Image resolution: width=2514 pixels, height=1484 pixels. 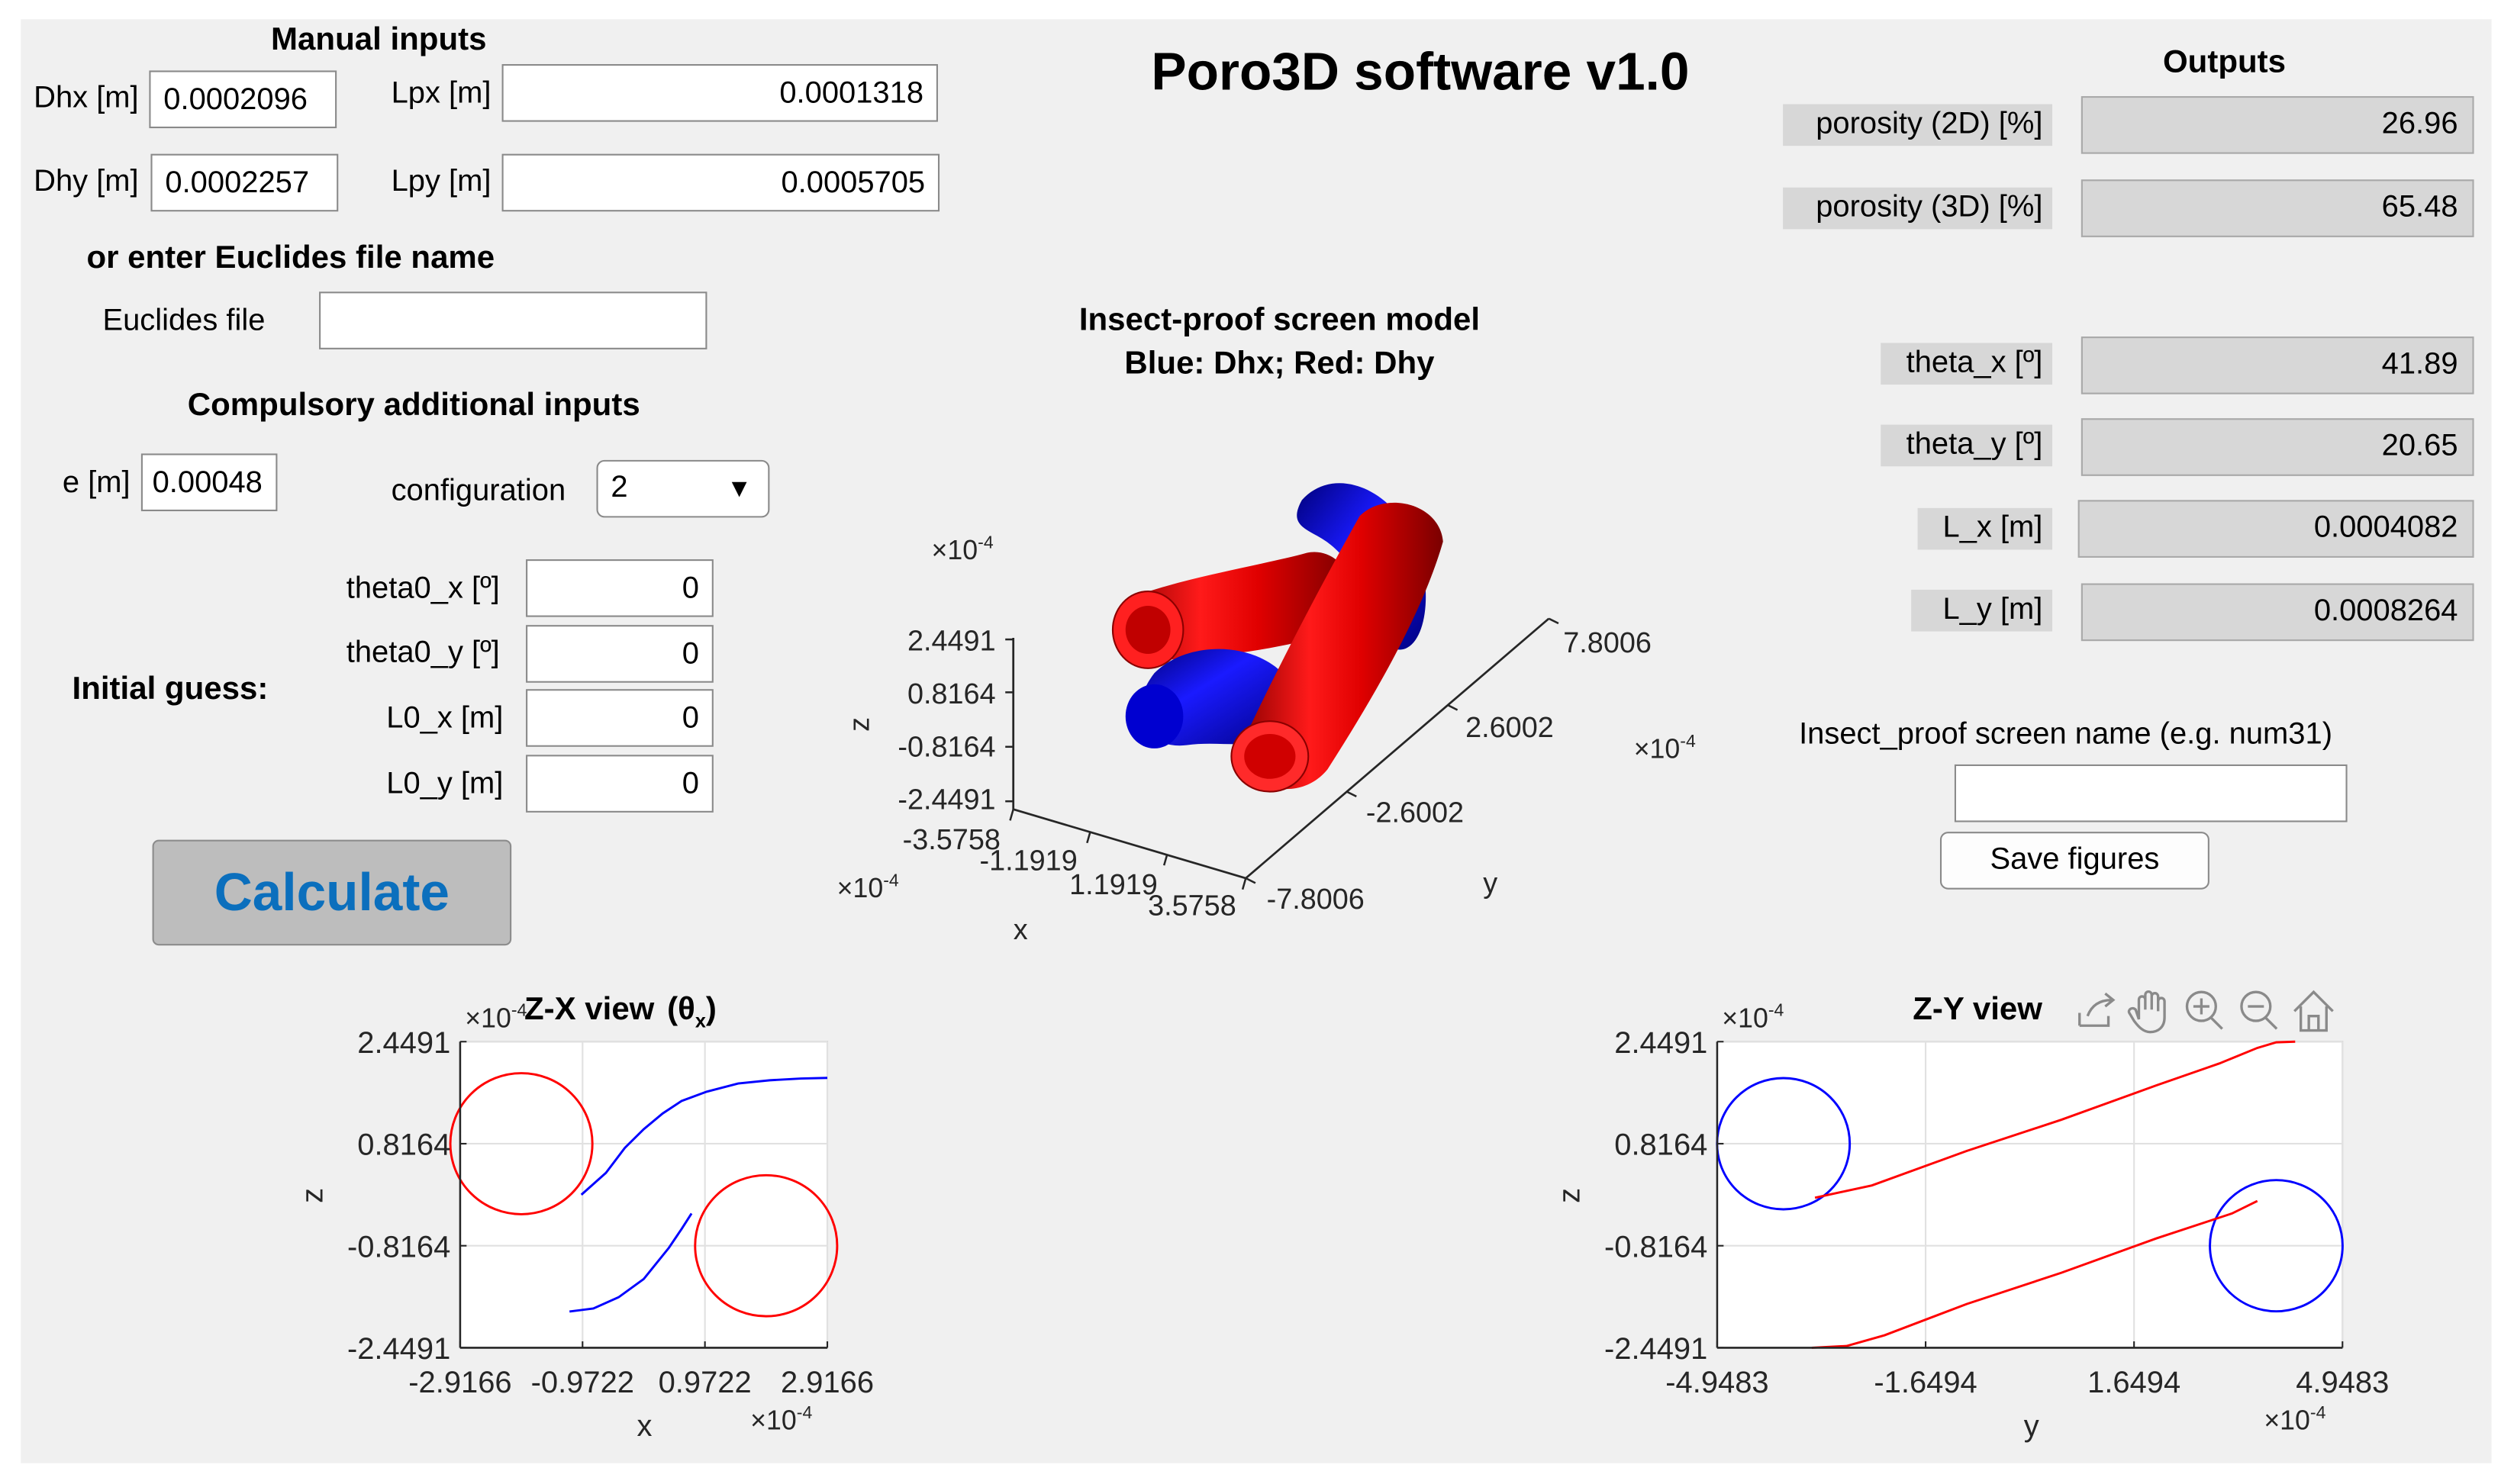 What do you see at coordinates (423, 653) in the screenshot?
I see `theta0-y-label: theta0_y [º]` at bounding box center [423, 653].